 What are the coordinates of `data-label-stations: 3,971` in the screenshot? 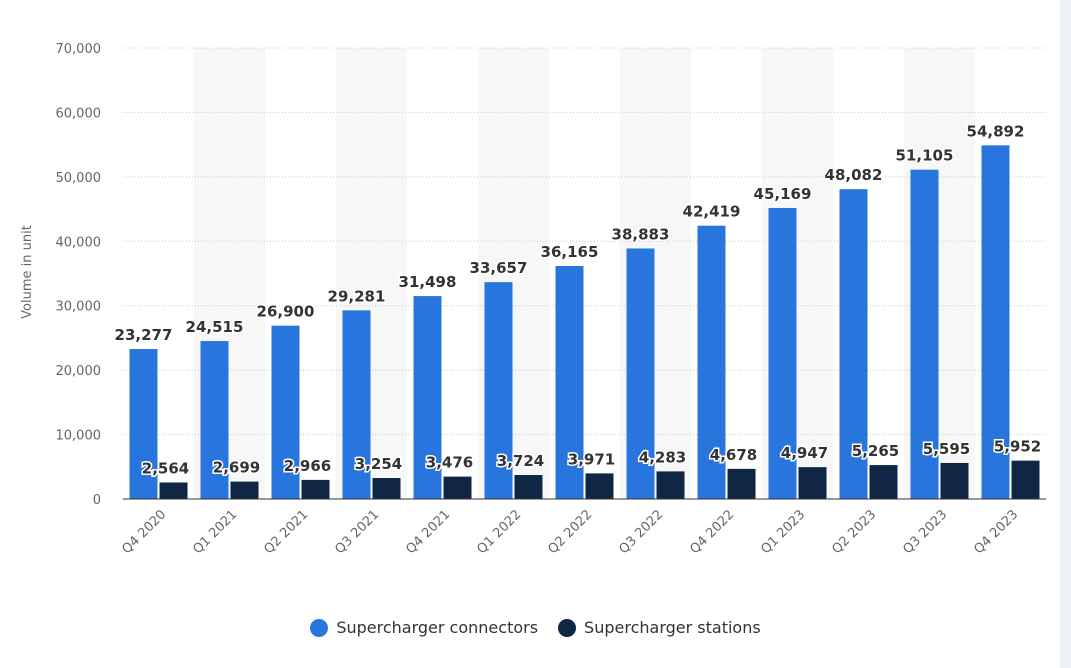 It's located at (591, 459).